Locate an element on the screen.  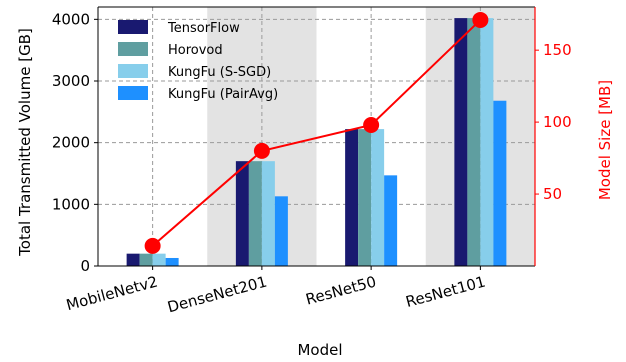
x-axis-label: Model is located at coordinates (319, 350).